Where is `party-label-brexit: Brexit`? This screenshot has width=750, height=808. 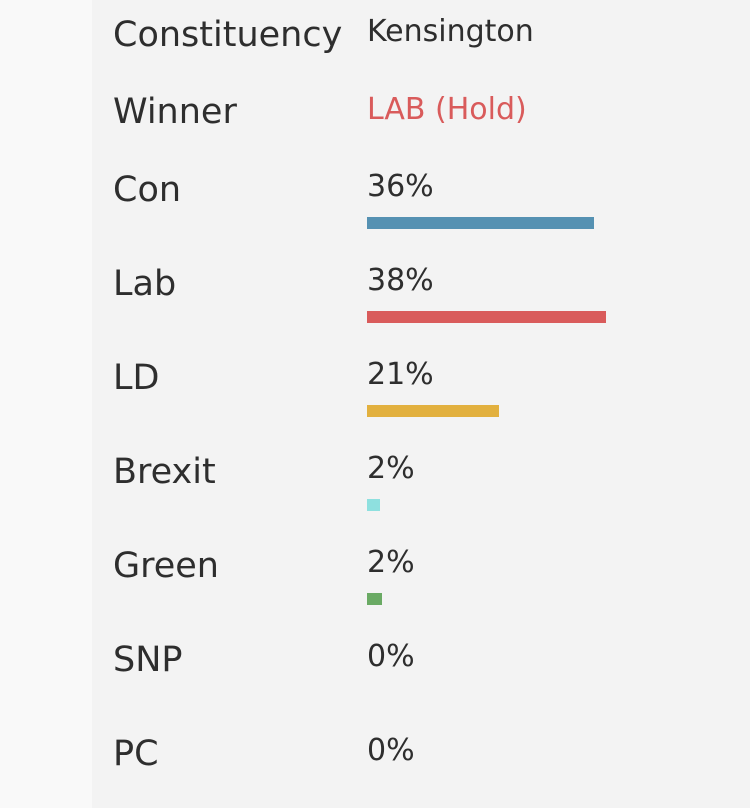 party-label-brexit: Brexit is located at coordinates (164, 472).